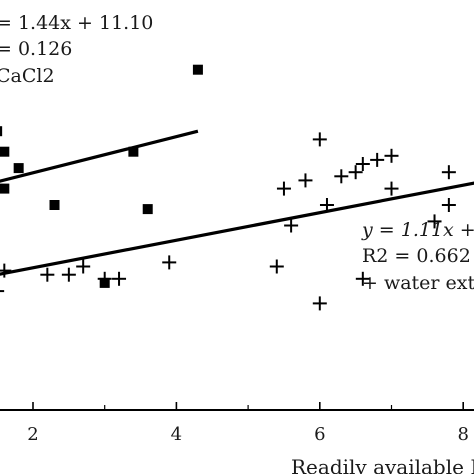 The height and width of the screenshot is (474, 474). I want to click on x-tick-label-6: 6, so click(319, 434).